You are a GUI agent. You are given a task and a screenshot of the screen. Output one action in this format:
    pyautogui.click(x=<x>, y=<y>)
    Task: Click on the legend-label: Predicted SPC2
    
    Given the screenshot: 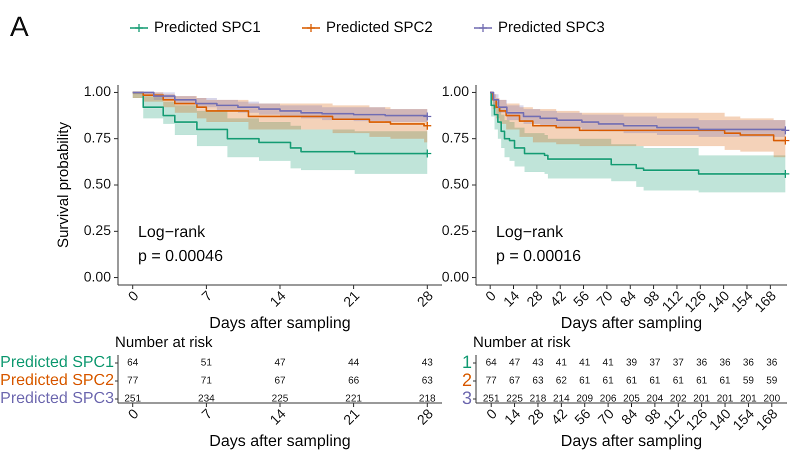 What is the action you would take?
    pyautogui.click(x=379, y=27)
    